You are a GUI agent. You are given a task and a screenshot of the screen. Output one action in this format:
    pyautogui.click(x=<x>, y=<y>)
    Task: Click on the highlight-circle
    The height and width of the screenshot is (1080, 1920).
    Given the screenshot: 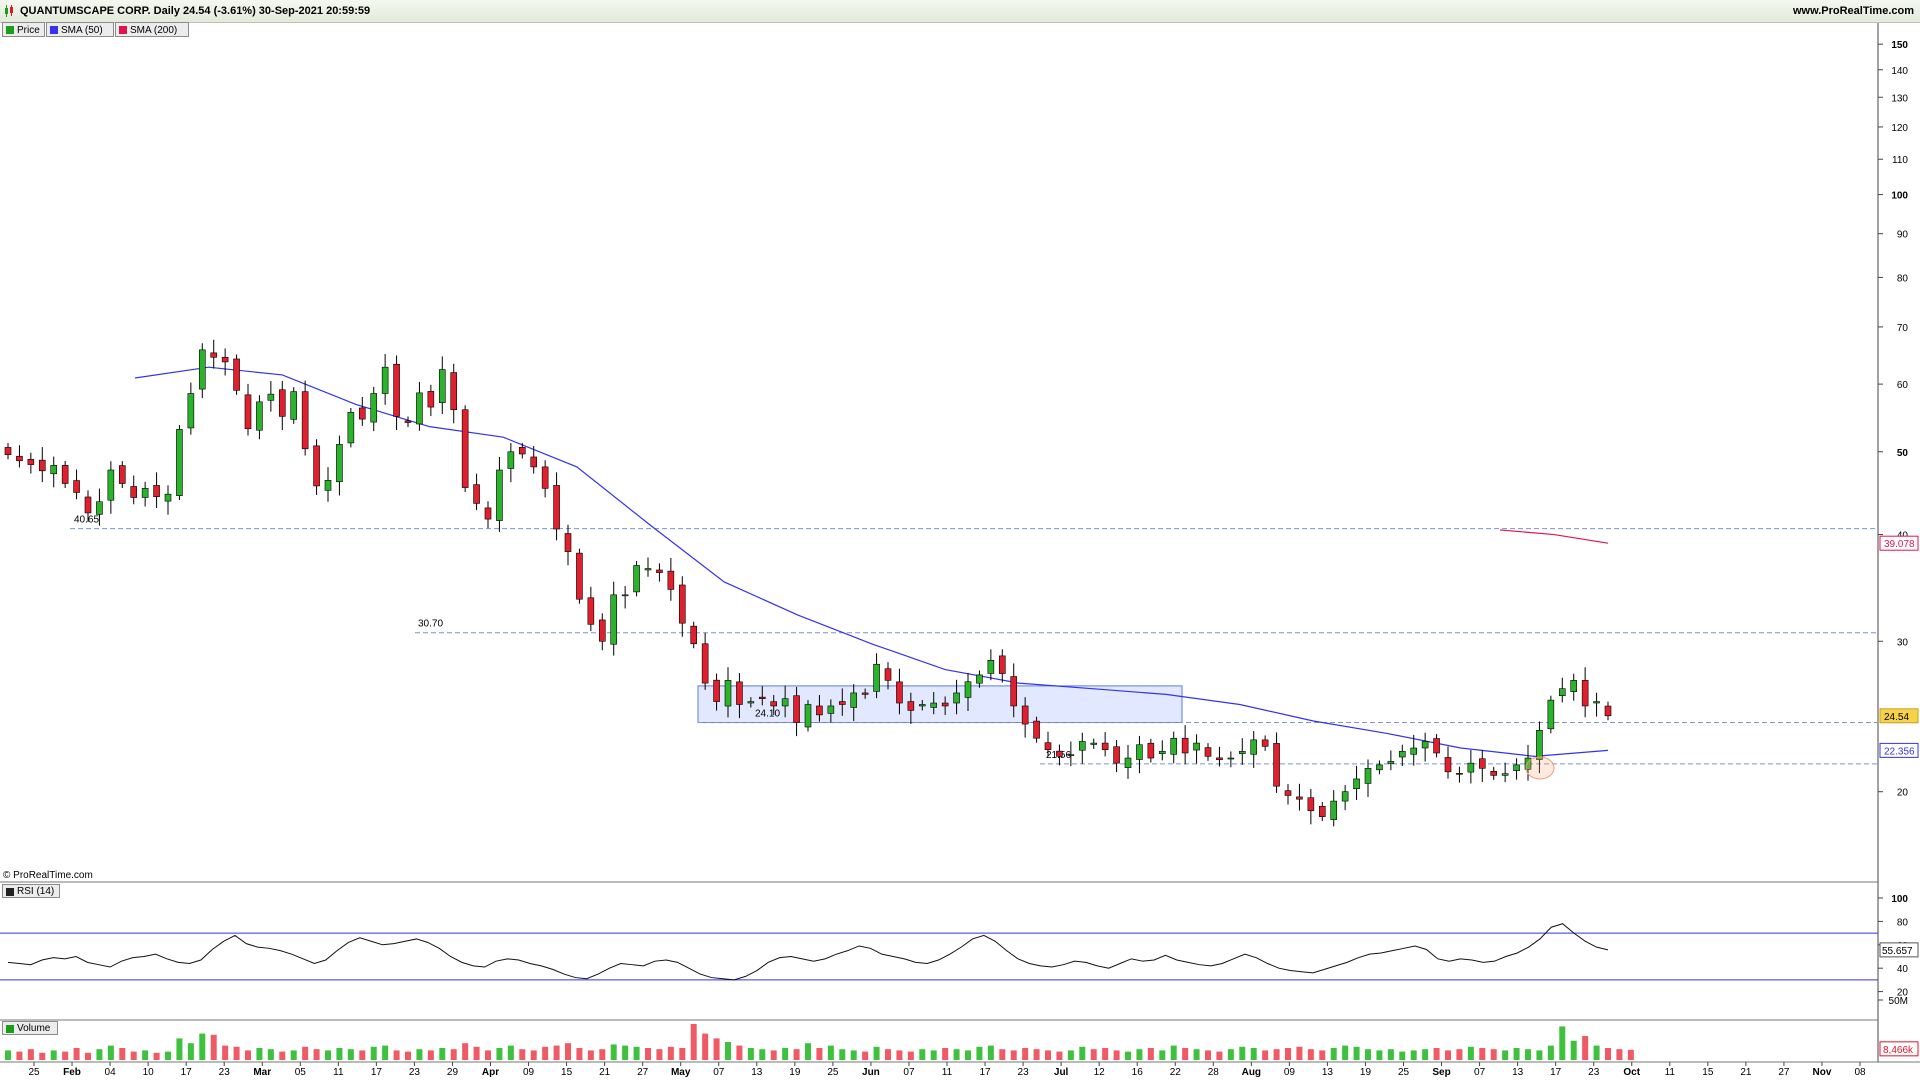 What is the action you would take?
    pyautogui.click(x=1540, y=768)
    